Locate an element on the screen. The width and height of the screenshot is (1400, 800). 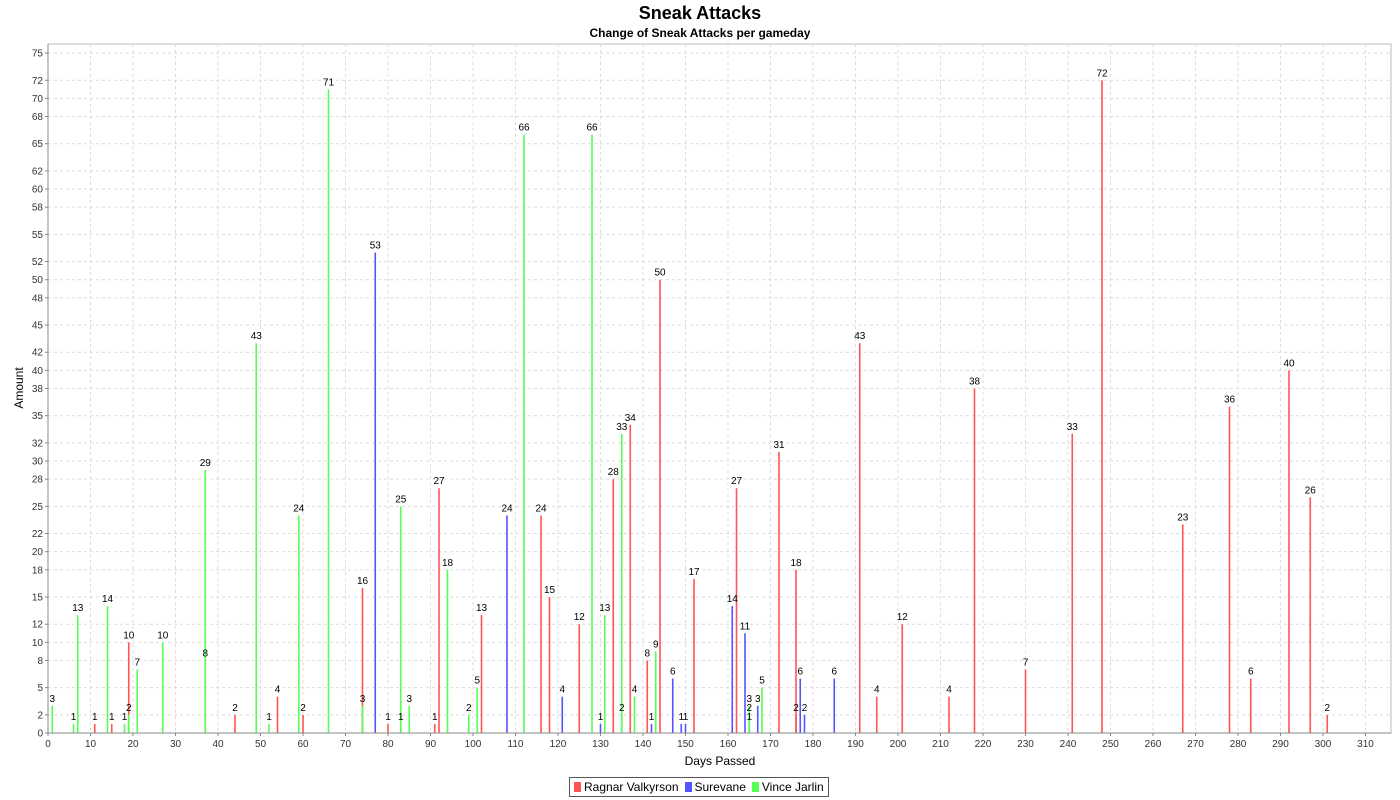
x-tick-label: 160 is located at coordinates (728, 744).